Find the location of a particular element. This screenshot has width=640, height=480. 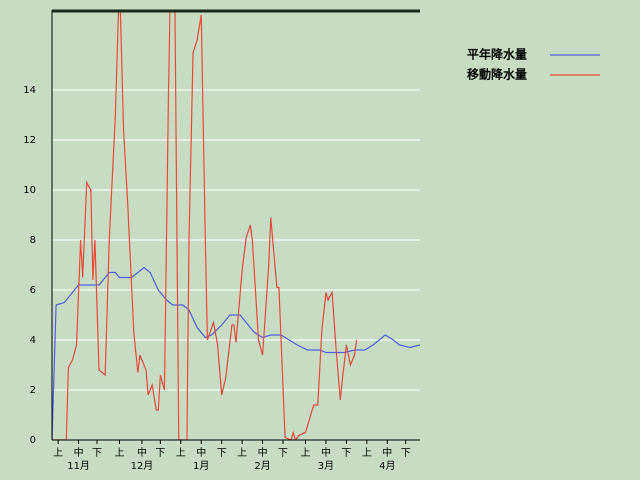

y-tick-label: 12 is located at coordinates (29, 140).